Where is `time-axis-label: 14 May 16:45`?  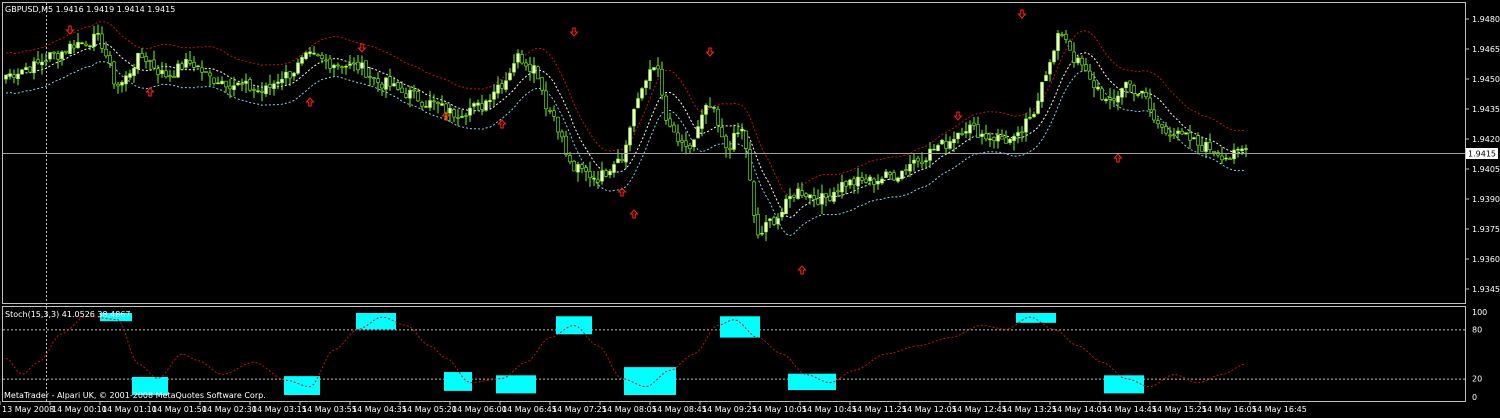 time-axis-label: 14 May 16:45 is located at coordinates (1279, 409).